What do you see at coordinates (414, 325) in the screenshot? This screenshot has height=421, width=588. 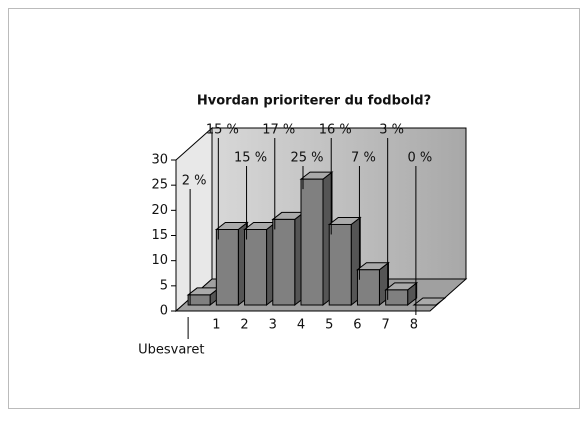 I see `x-tick-label: 8` at bounding box center [414, 325].